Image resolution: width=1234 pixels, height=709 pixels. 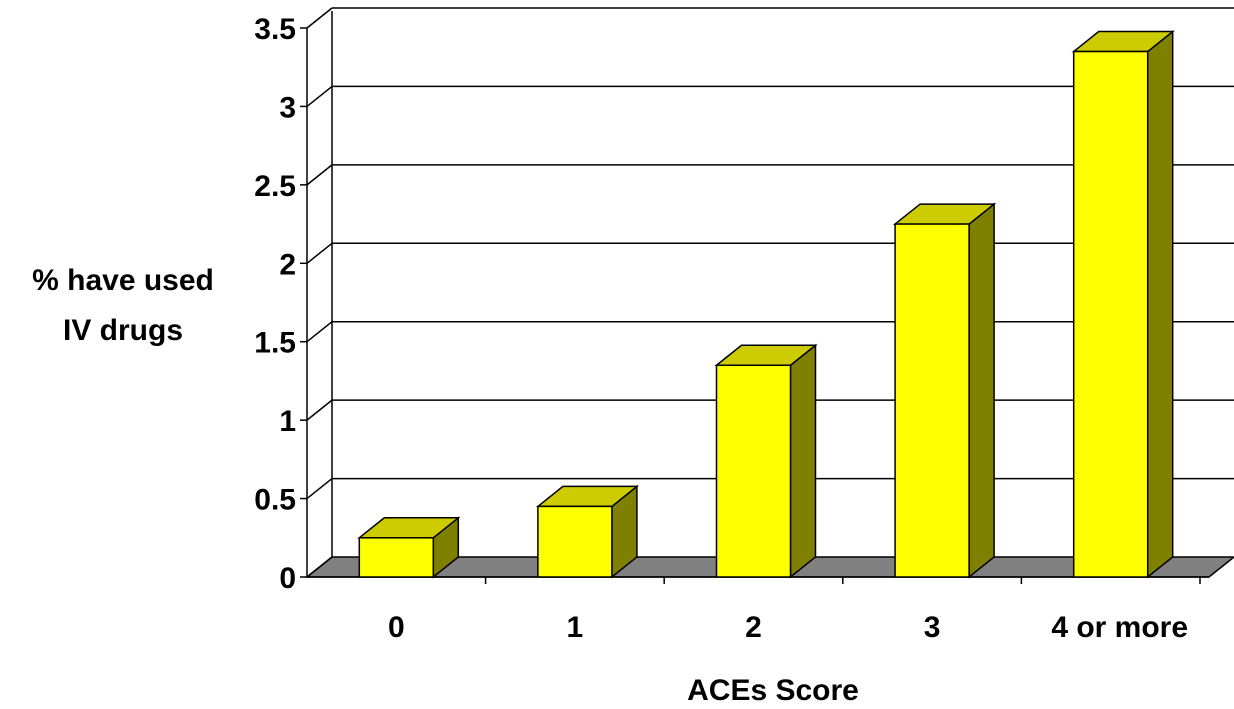 What do you see at coordinates (287, 421) in the screenshot?
I see `y-tick-label: 1` at bounding box center [287, 421].